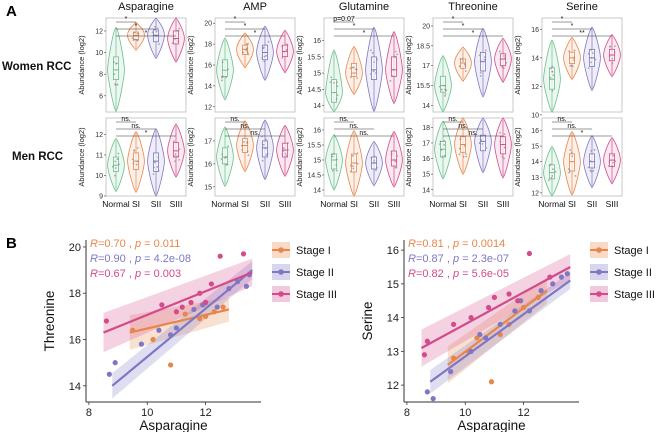 Image resolution: width=656 pixels, height=437 pixels. What do you see at coordinates (99, 155) in the screenshot?
I see `y-tick-label: 11` at bounding box center [99, 155].